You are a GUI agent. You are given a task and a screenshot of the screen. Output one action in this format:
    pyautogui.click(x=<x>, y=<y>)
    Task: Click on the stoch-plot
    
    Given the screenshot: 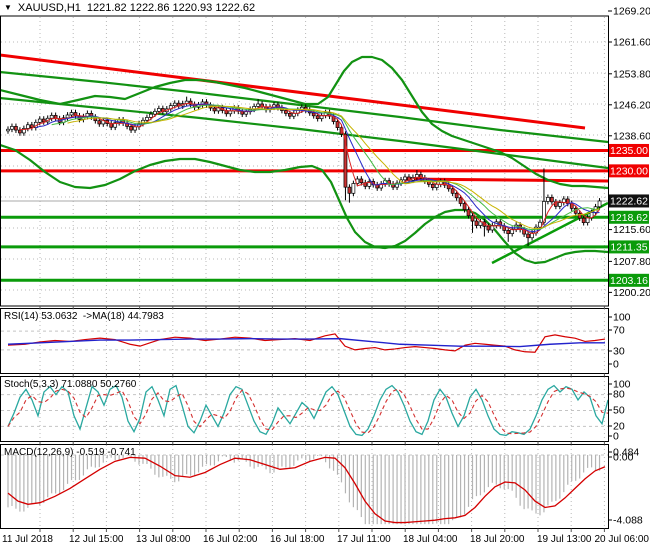 What is the action you would take?
    pyautogui.click(x=304, y=410)
    